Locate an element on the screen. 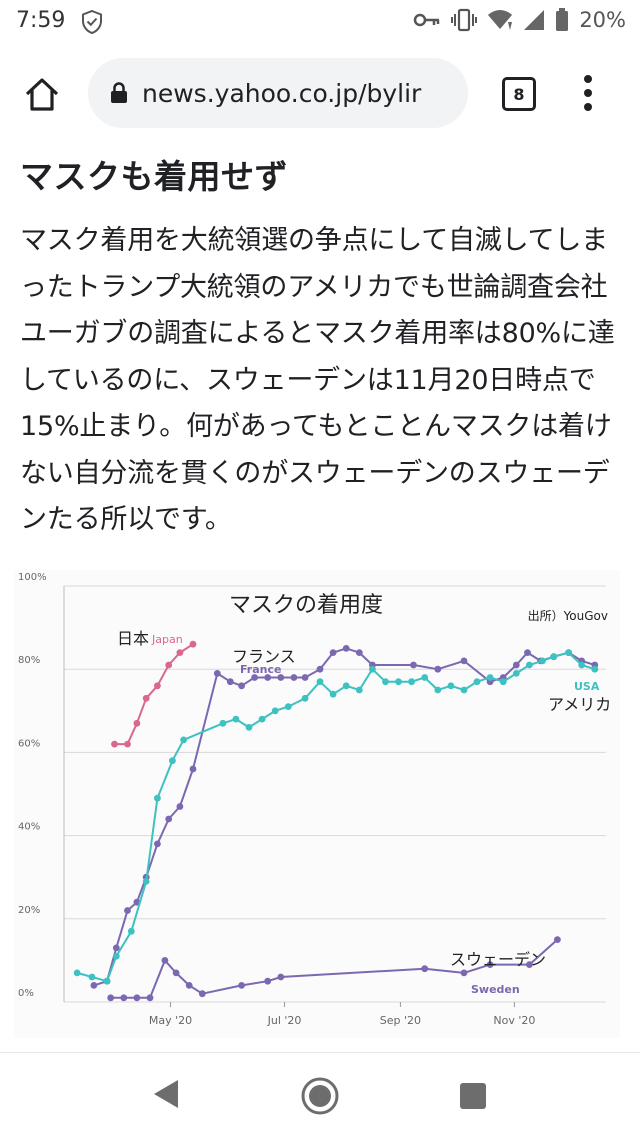 This screenshot has height=1138, width=640. browser-toolbar: news.yahoo.co.jp/bylir 8 is located at coordinates (320, 94).